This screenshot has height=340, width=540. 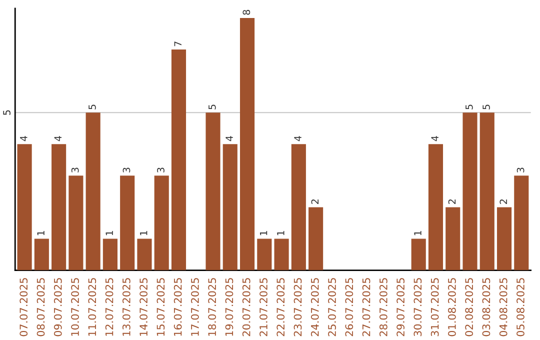 What do you see at coordinates (144, 307) in the screenshot?
I see `x-tick-label: 14.07.2025` at bounding box center [144, 307].